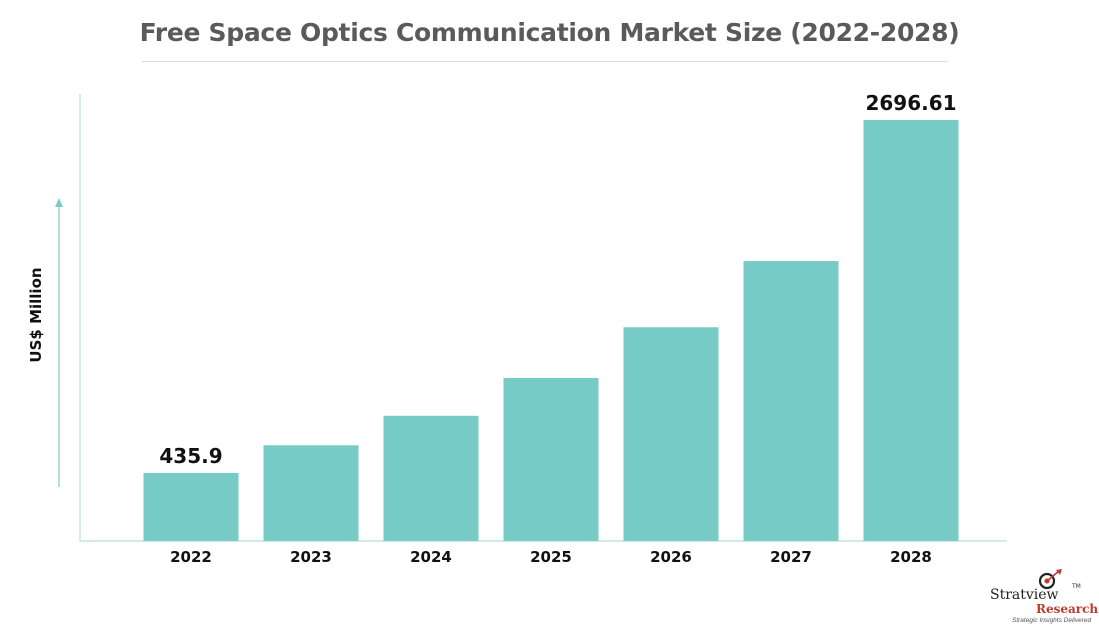 The image size is (1099, 627). Describe the element at coordinates (311, 493) in the screenshot. I see `bar-2023` at that location.